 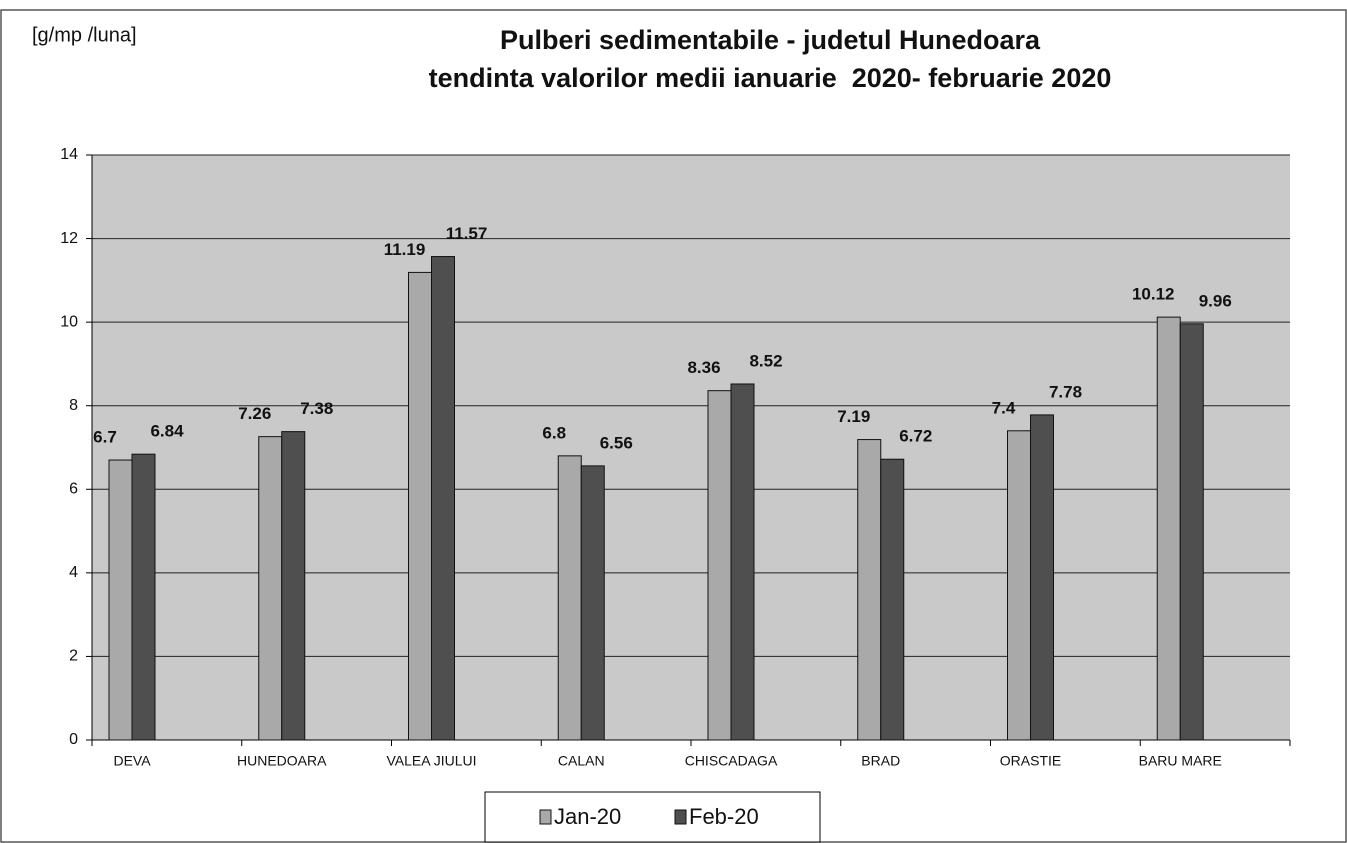 I want to click on legend-label: Jan-20, so click(x=587, y=816).